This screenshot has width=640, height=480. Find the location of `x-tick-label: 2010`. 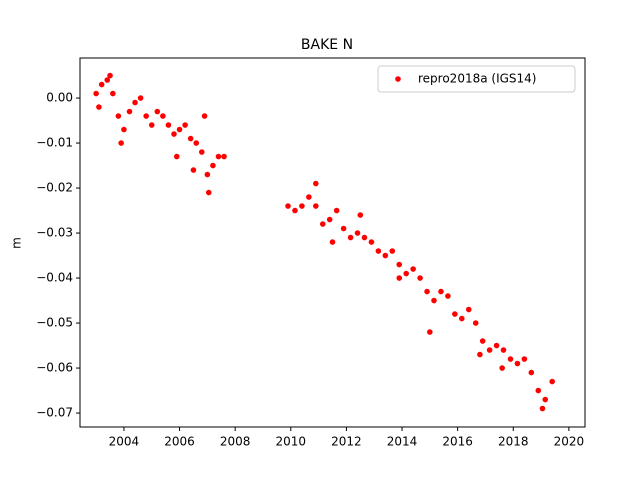

x-tick-label: 2010 is located at coordinates (291, 442).